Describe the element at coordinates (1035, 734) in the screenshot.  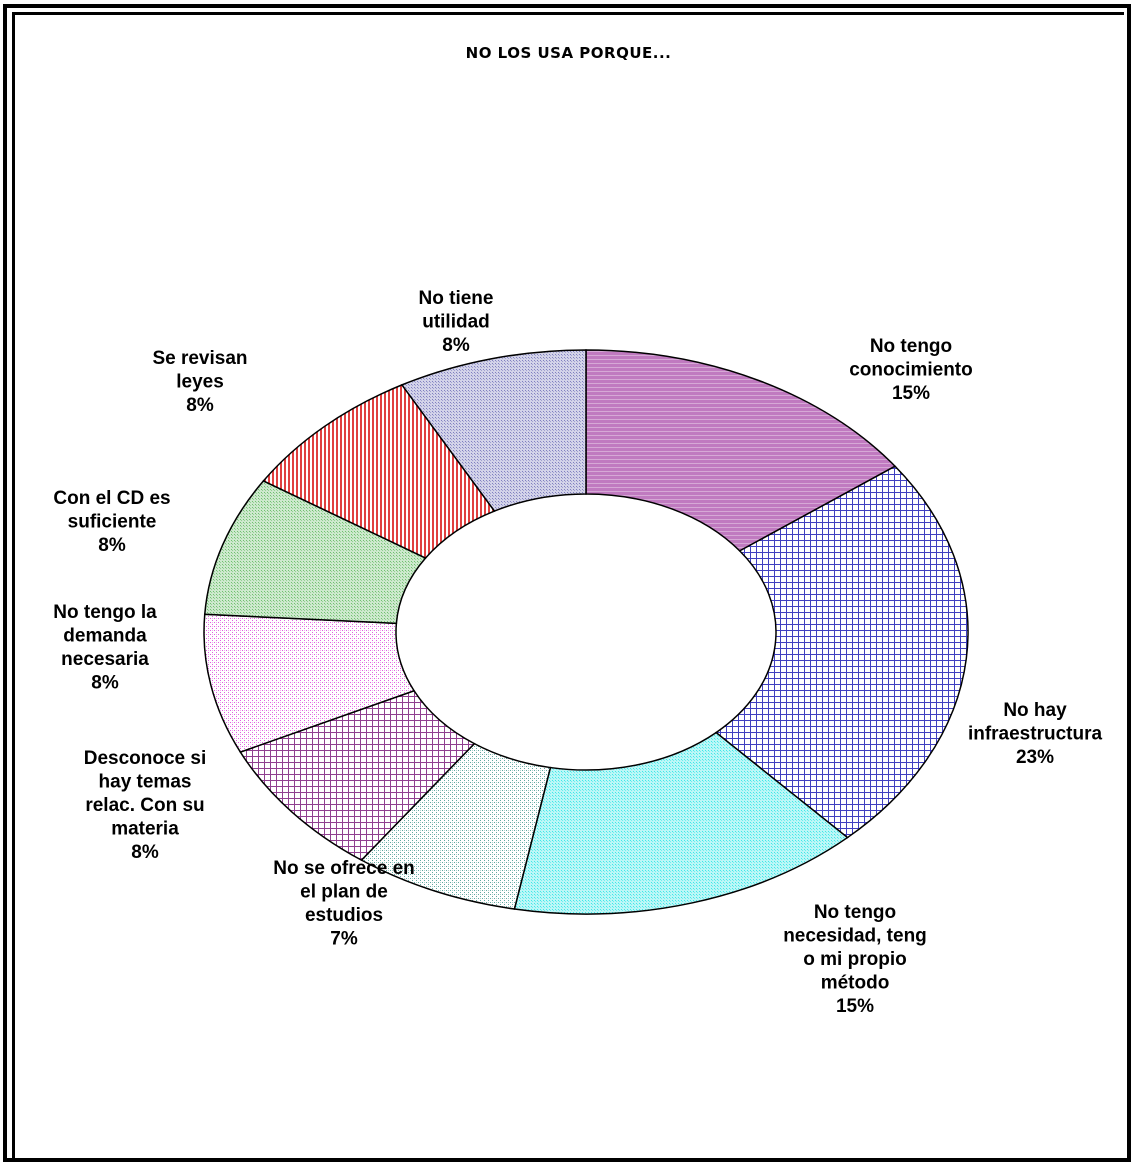
I see `slice-label: No hay infraestructura 23%` at that location.